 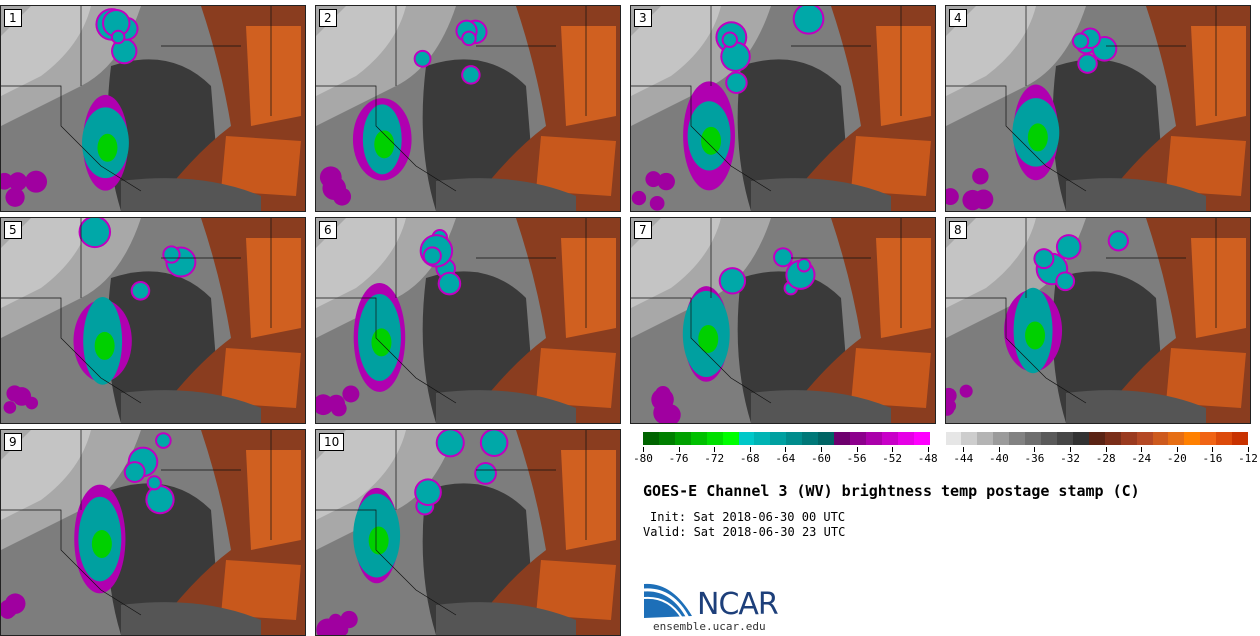 What do you see at coordinates (821, 458) in the screenshot?
I see `colorbar-tick-label: -60` at bounding box center [821, 458].